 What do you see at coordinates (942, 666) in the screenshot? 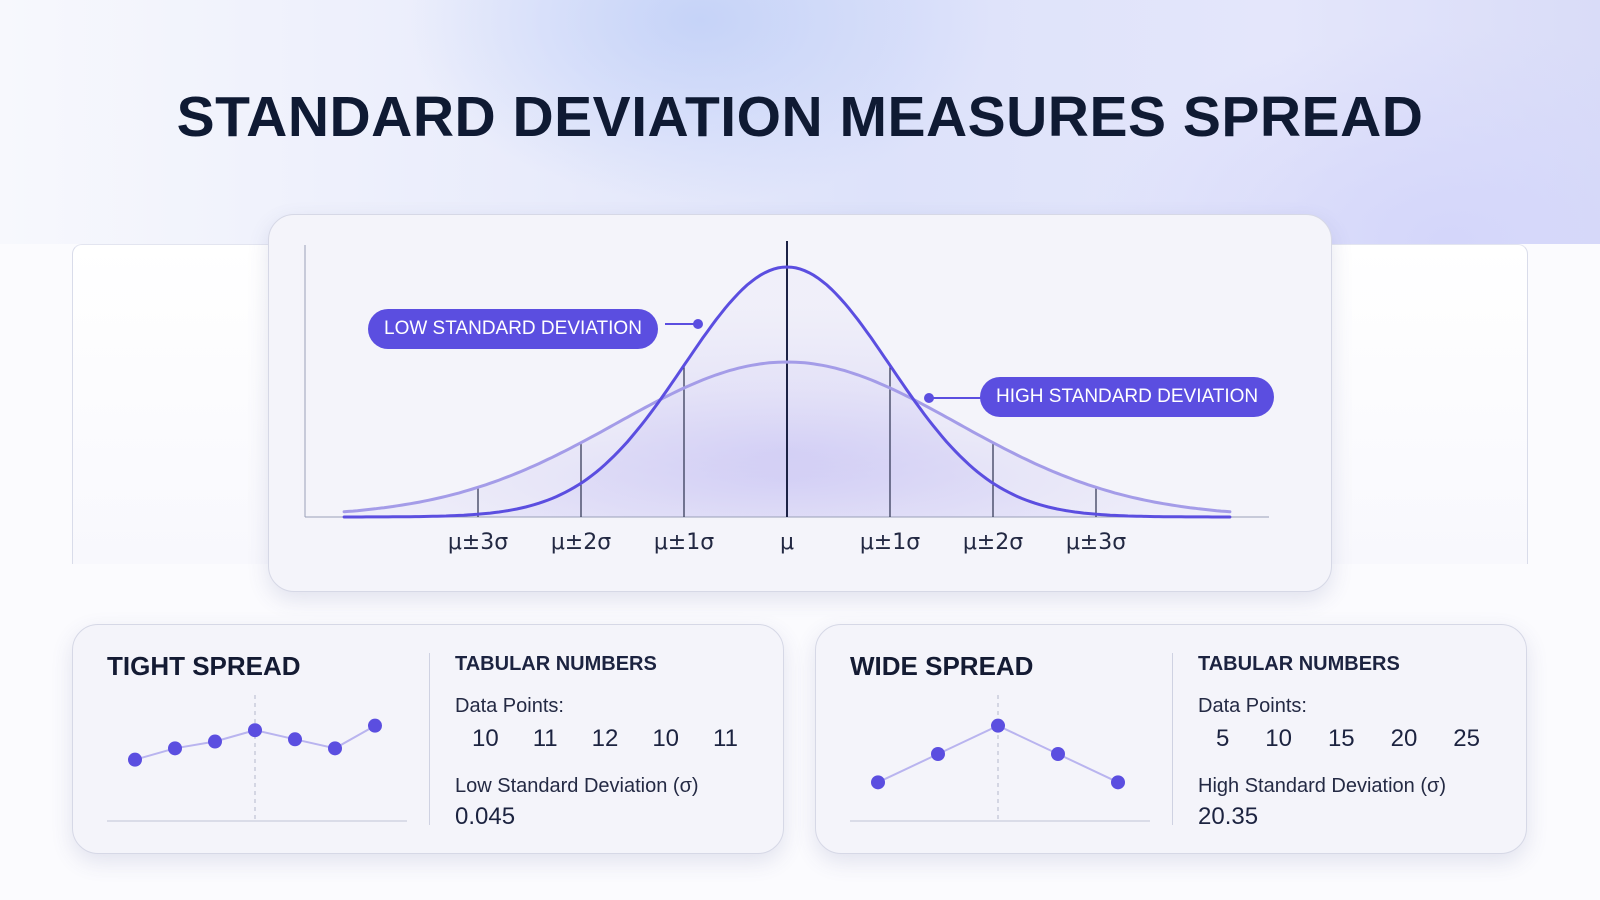
I see `wide-spread-title: WIDE SPREAD` at bounding box center [942, 666].